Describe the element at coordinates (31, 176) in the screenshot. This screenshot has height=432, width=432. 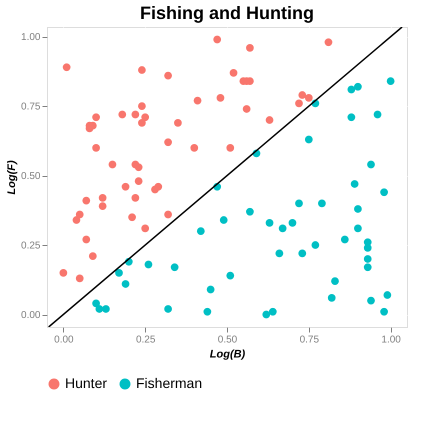
I see `y-tick-label: 0.50` at that location.